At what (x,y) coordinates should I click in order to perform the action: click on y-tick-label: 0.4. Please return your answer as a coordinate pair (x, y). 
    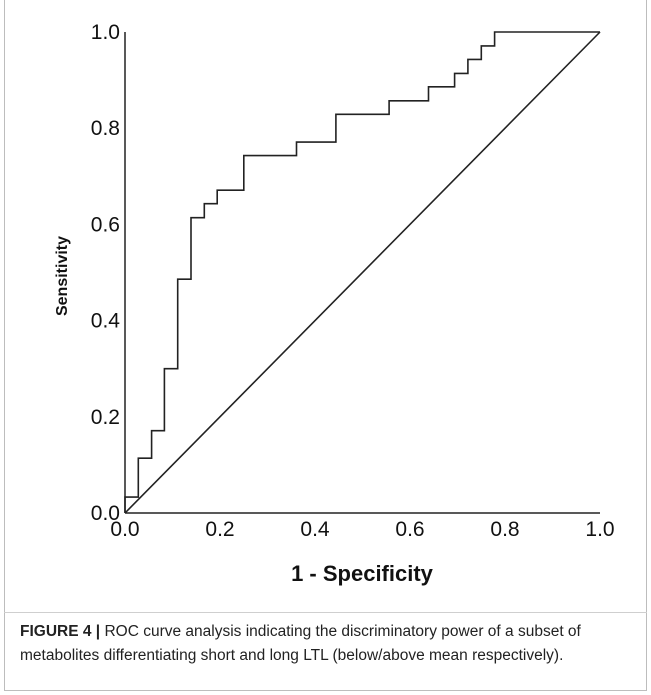
    Looking at the image, I should click on (106, 321).